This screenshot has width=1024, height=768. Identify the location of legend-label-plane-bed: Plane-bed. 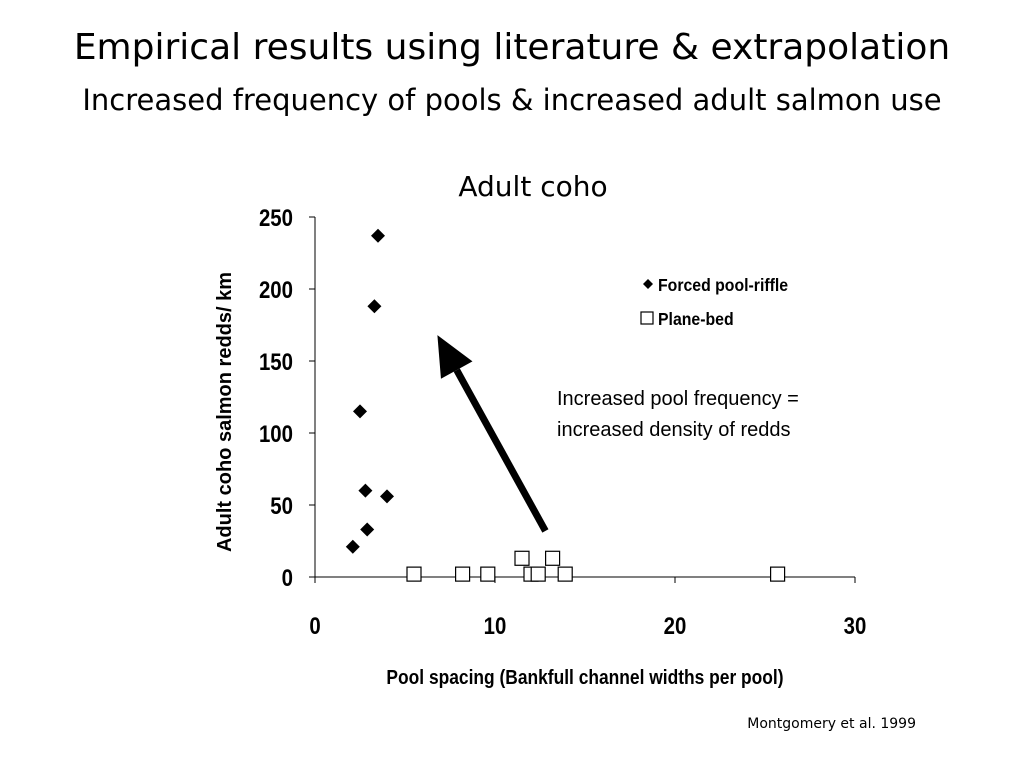
(696, 319).